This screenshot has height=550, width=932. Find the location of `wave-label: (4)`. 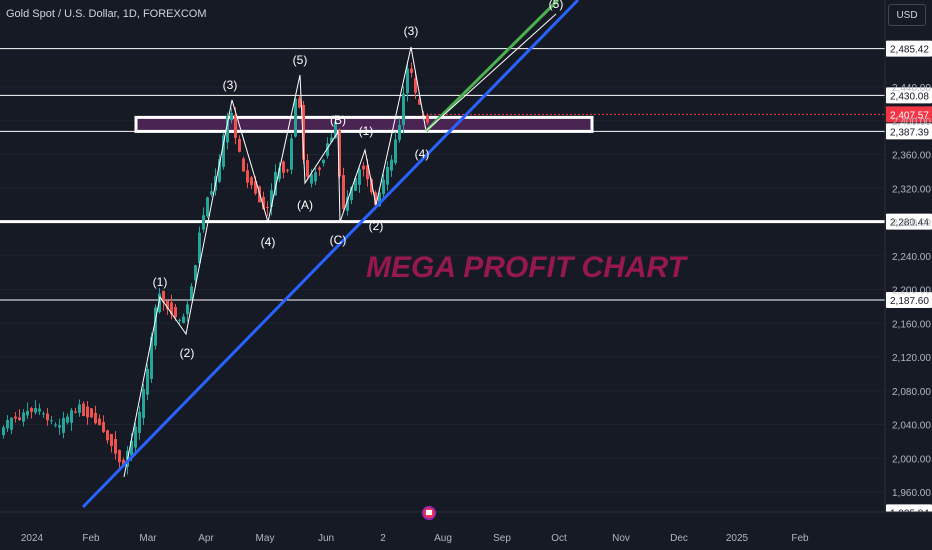

wave-label: (4) is located at coordinates (268, 242).